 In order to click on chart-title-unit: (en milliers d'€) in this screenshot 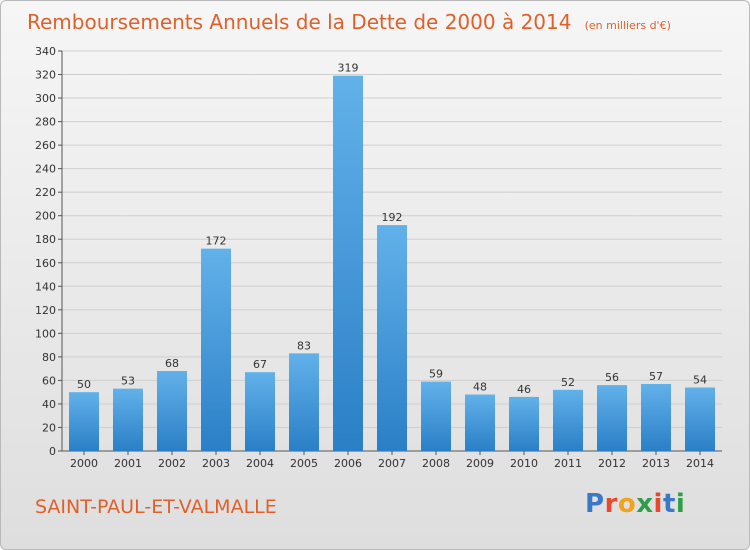, I will do `click(627, 25)`.